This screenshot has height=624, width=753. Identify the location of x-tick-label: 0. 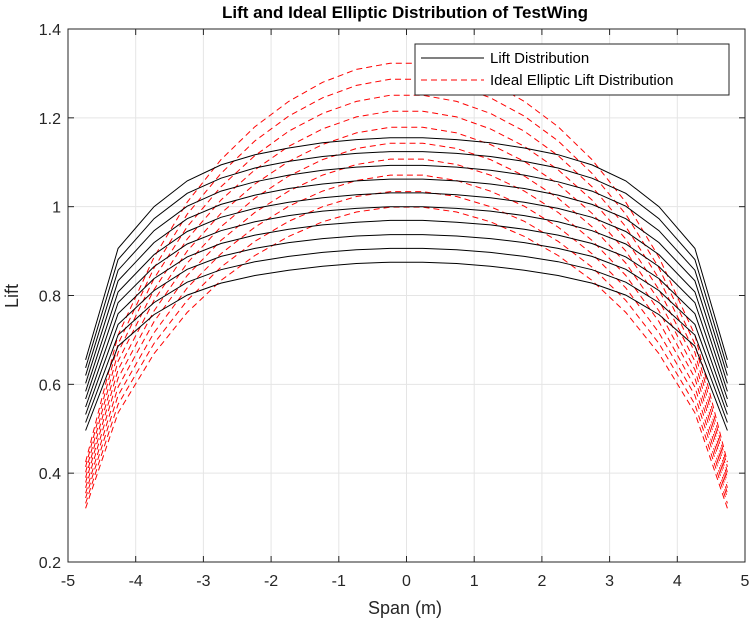
(406, 581).